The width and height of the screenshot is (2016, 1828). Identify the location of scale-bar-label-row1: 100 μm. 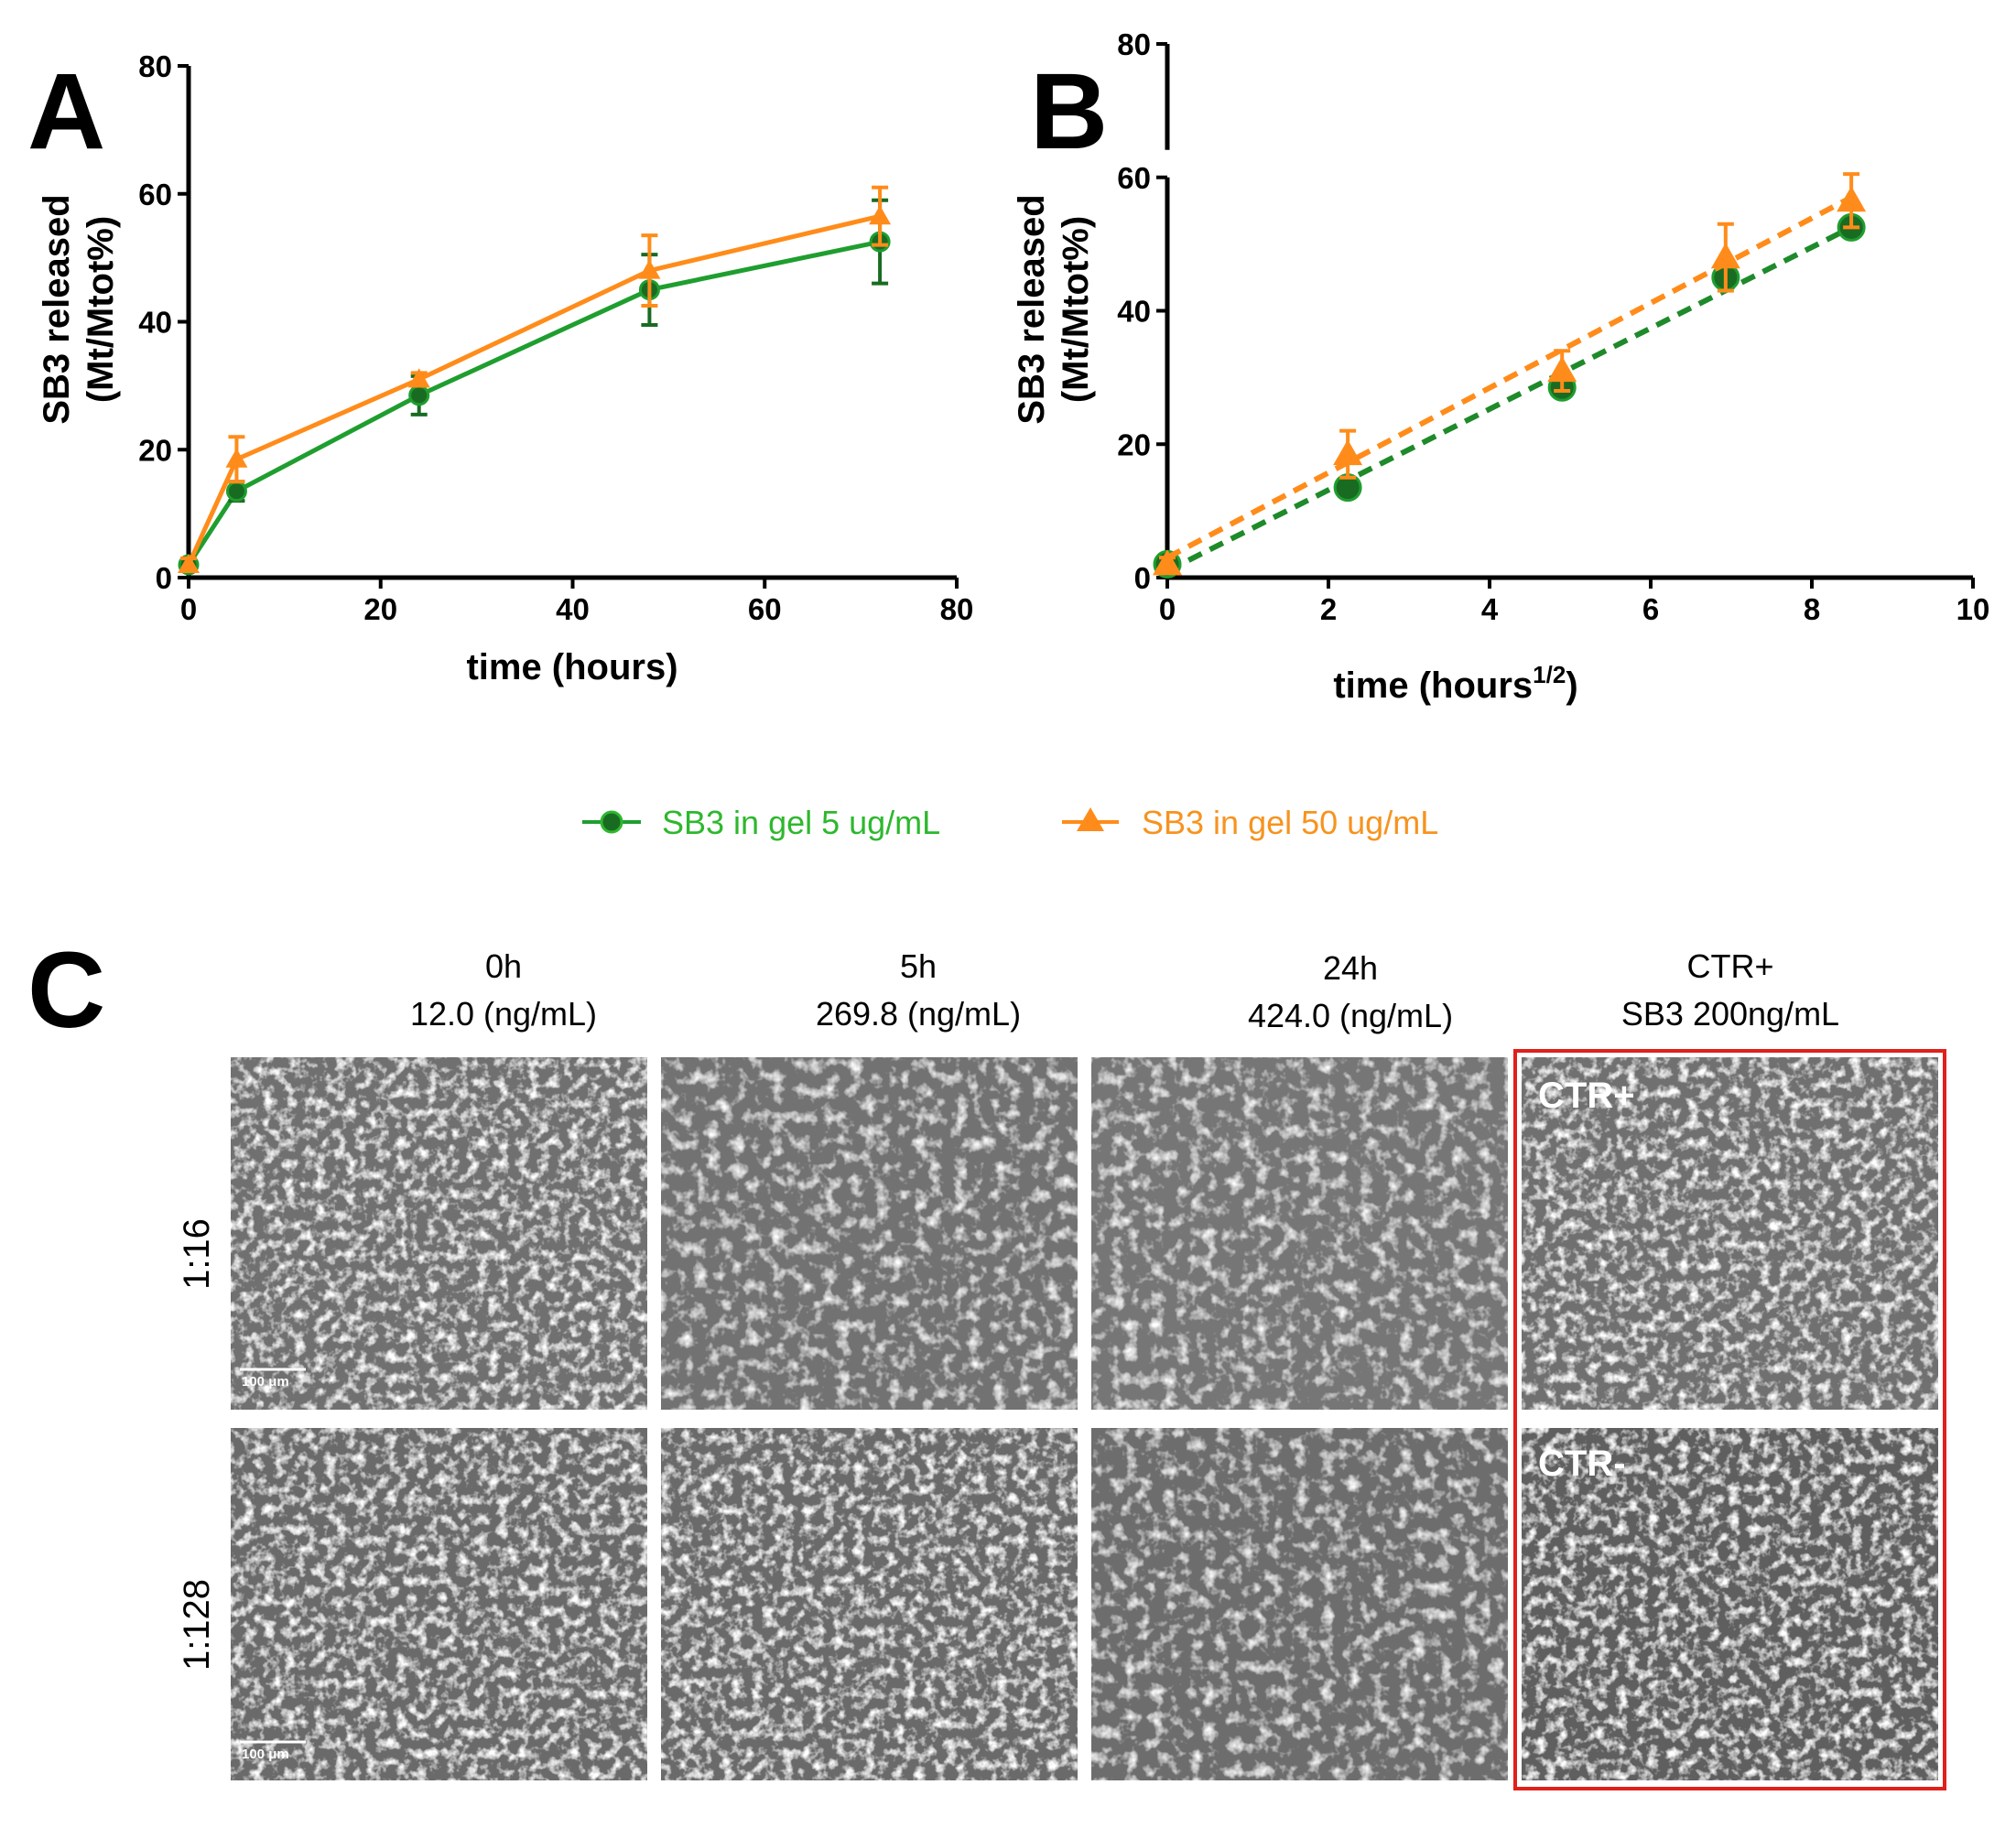
(265, 1382).